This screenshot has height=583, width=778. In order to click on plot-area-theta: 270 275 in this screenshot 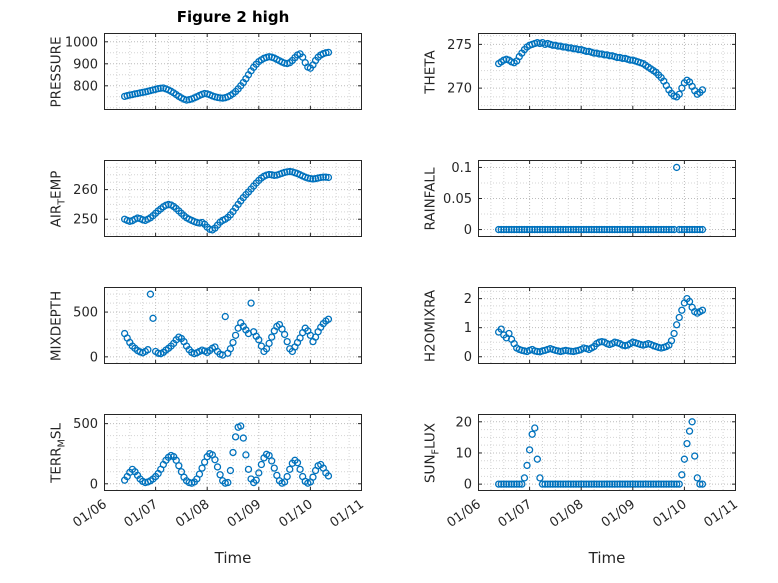, I will do `click(591, 71)`.